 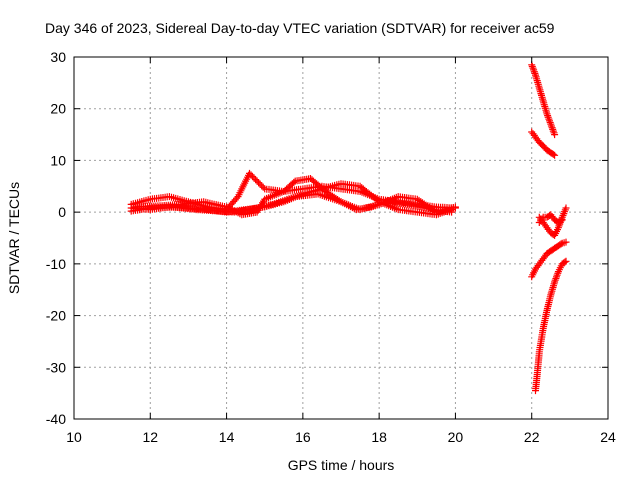 What do you see at coordinates (56, 419) in the screenshot?
I see `y-tick-label: -40` at bounding box center [56, 419].